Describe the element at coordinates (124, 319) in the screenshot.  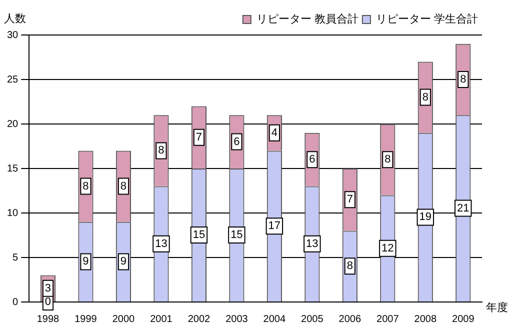
I see `x-tick-label: 2000` at that location.